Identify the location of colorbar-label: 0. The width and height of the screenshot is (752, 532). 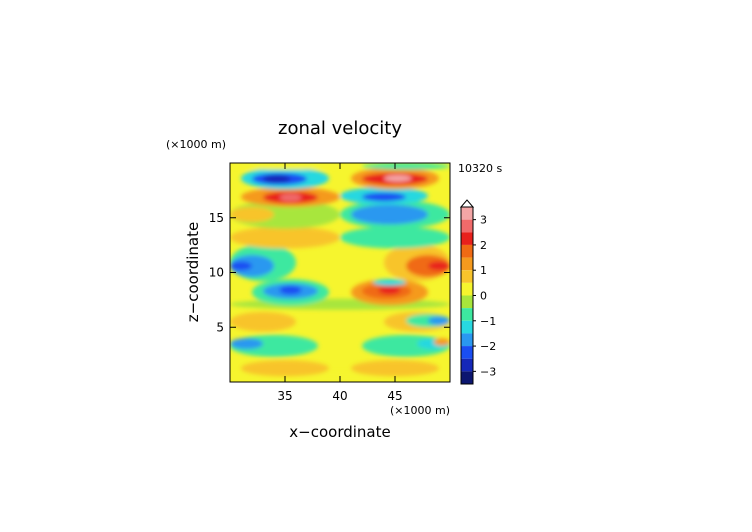
(483, 296).